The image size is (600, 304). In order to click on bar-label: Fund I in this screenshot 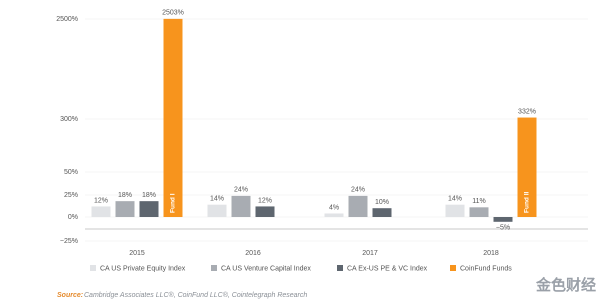, I will do `click(173, 203)`.